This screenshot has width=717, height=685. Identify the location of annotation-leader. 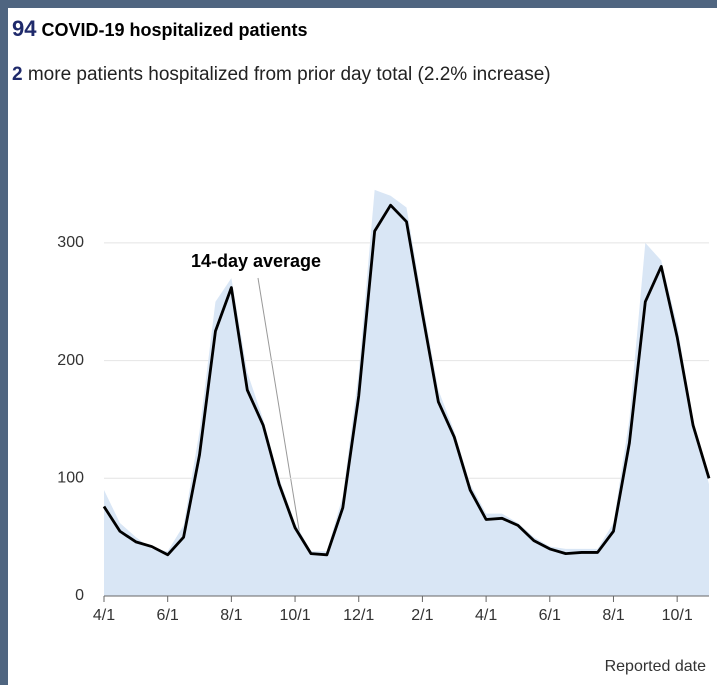
(280, 413).